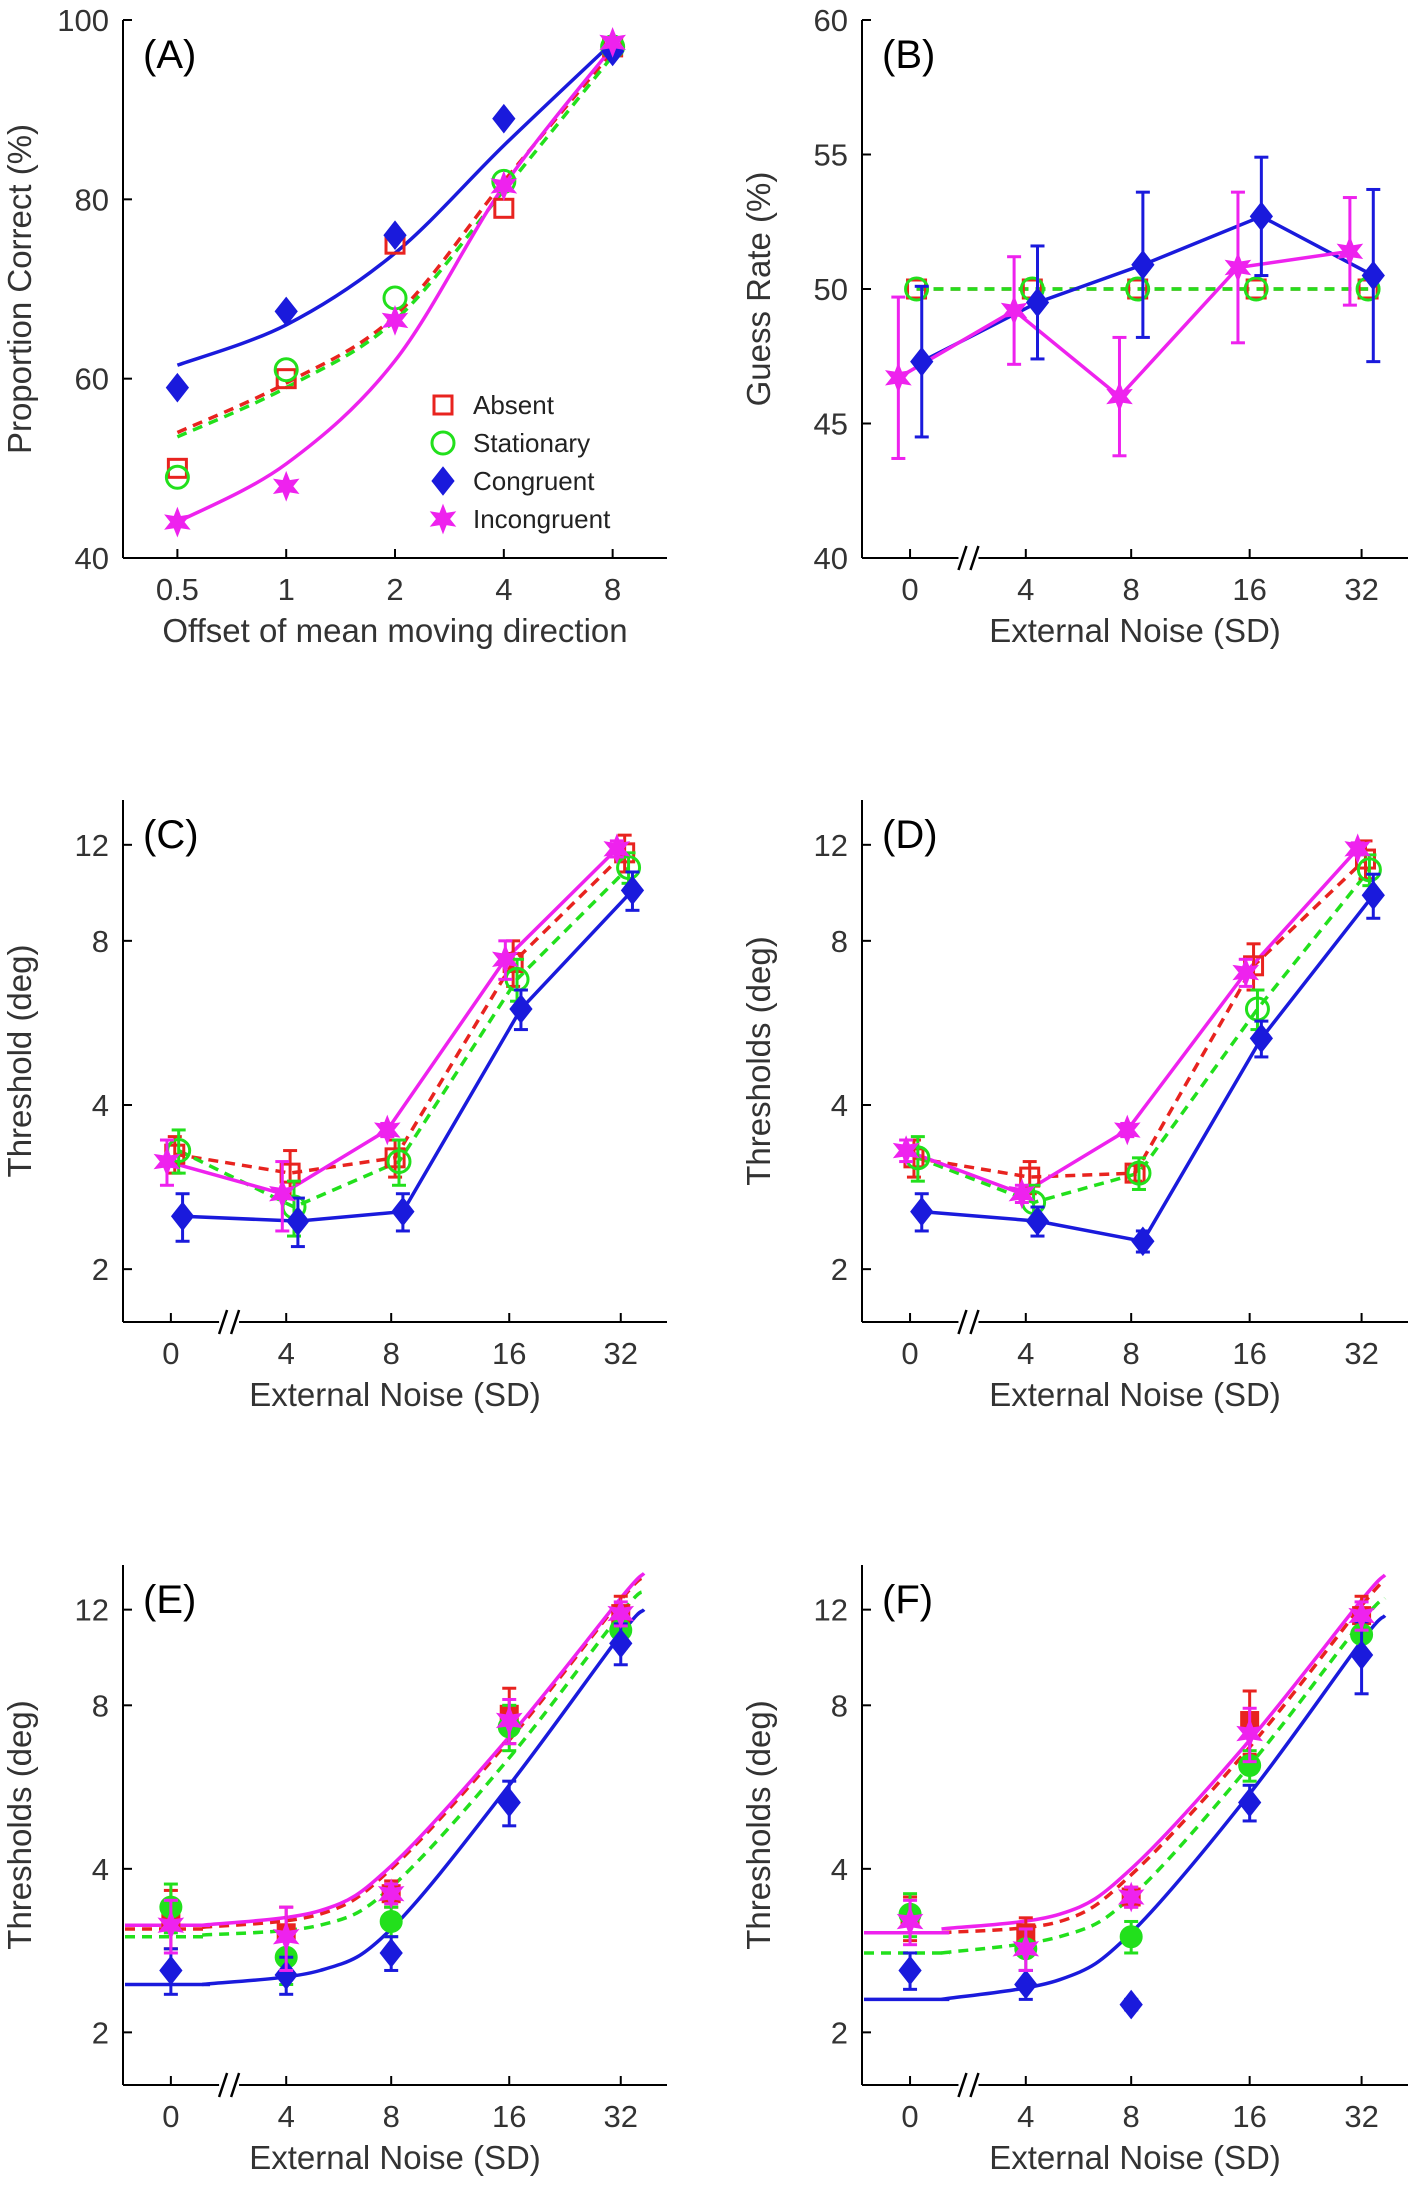 This screenshot has width=1418, height=2207. I want to click on y-tick-label: 60, so click(831, 20).